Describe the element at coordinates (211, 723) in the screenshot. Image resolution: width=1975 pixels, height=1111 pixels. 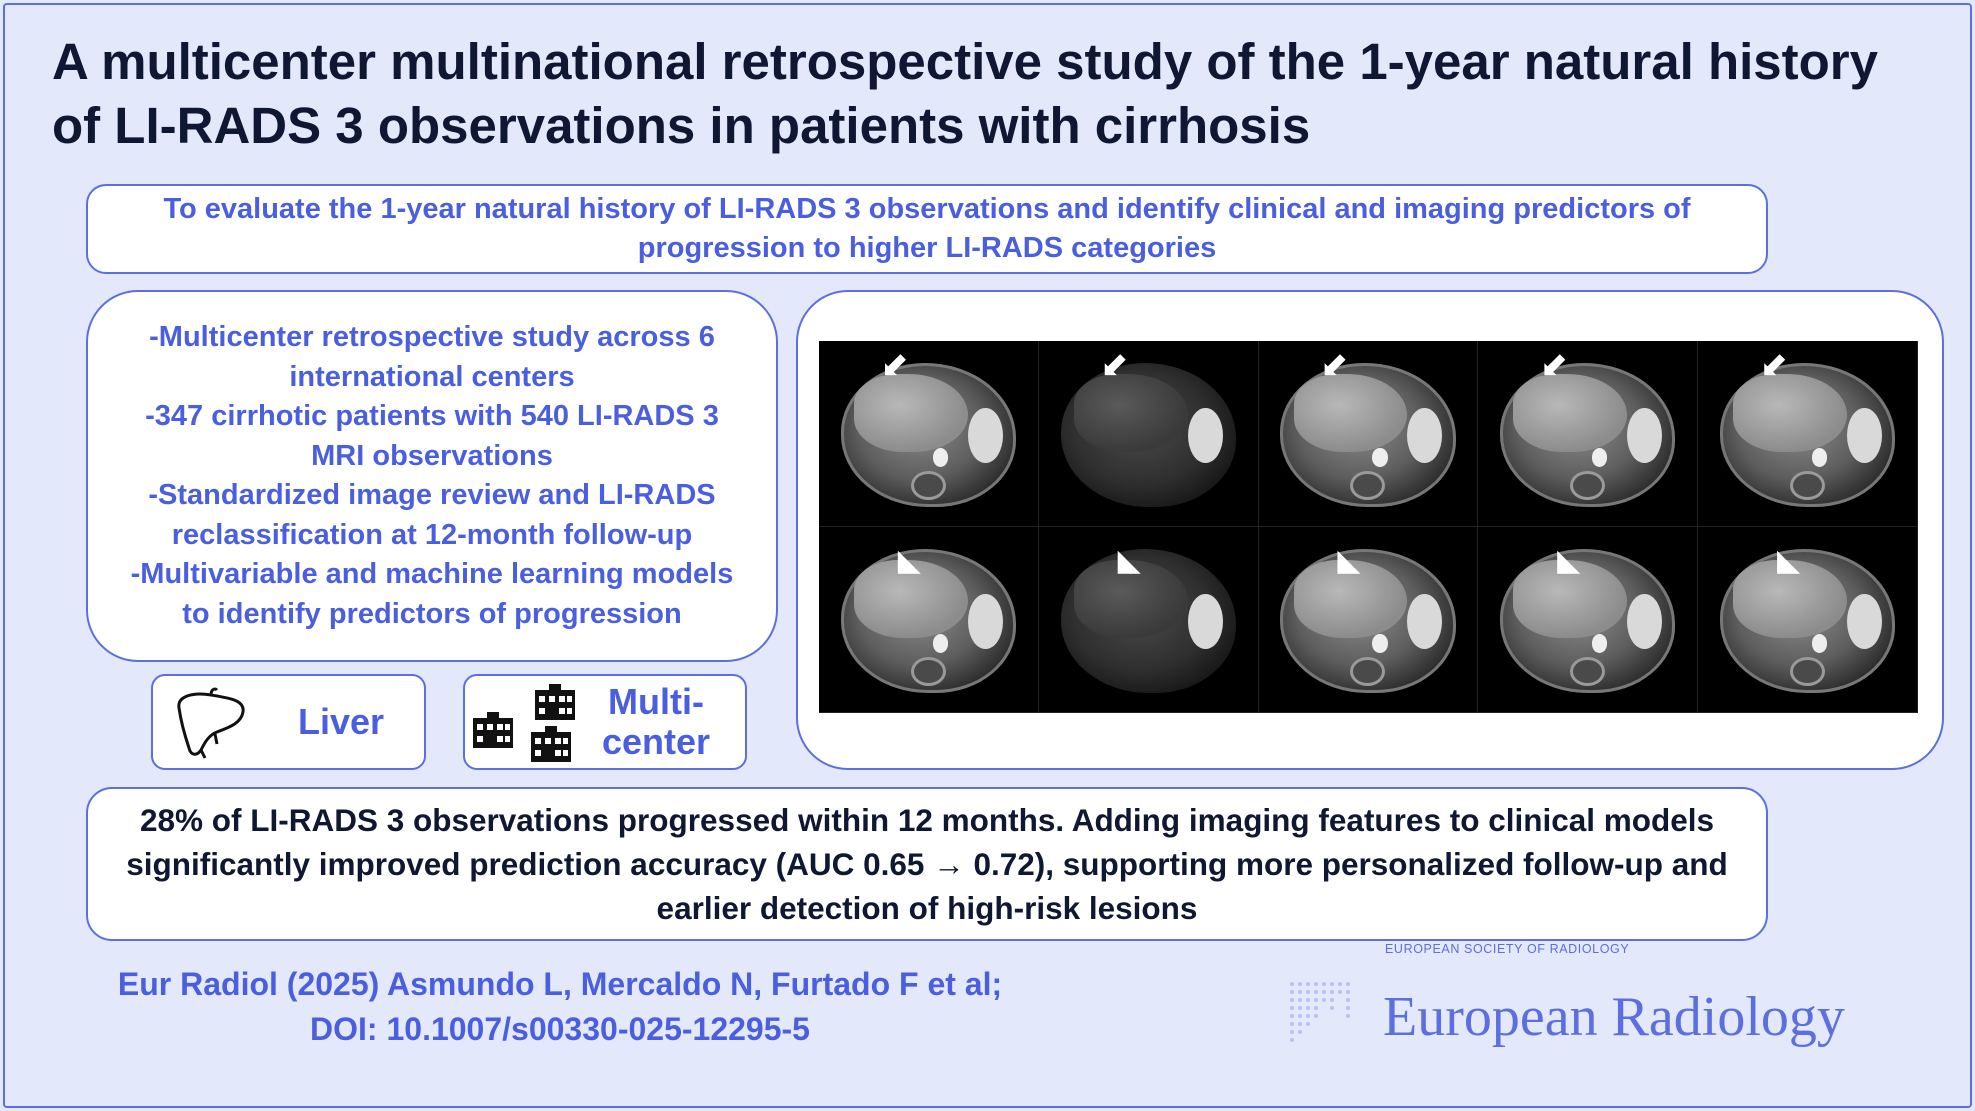
I see `liver-icon` at that location.